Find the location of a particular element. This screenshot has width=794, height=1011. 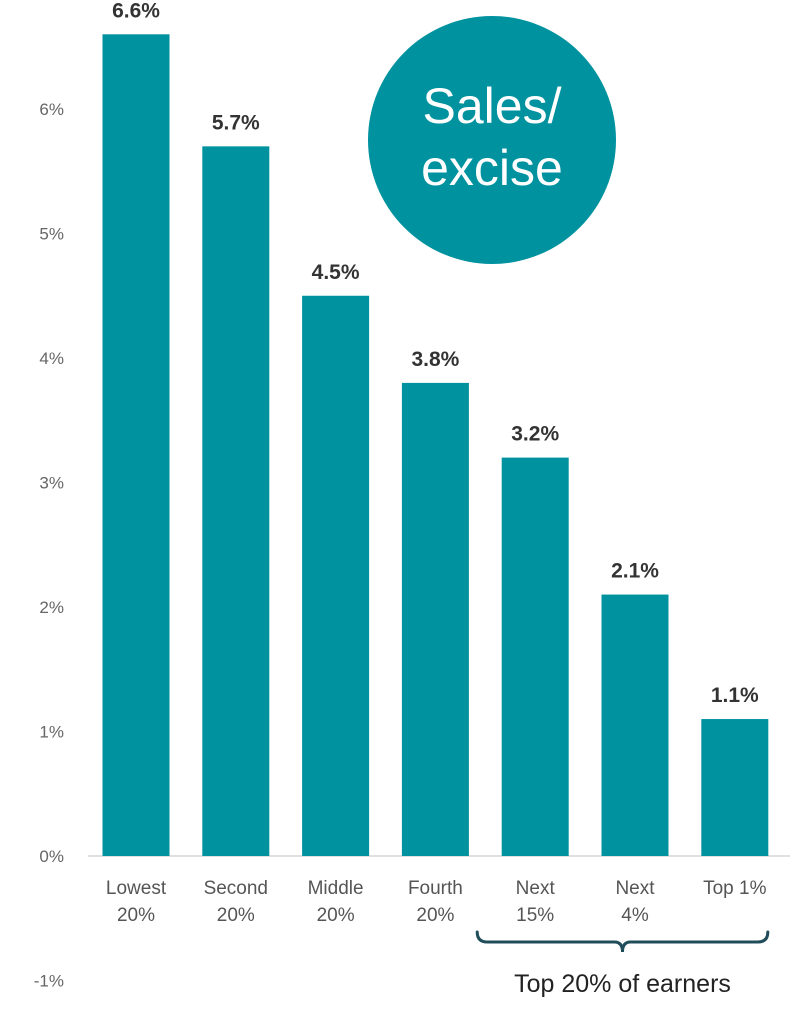

category-label: Fourth is located at coordinates (435, 888).